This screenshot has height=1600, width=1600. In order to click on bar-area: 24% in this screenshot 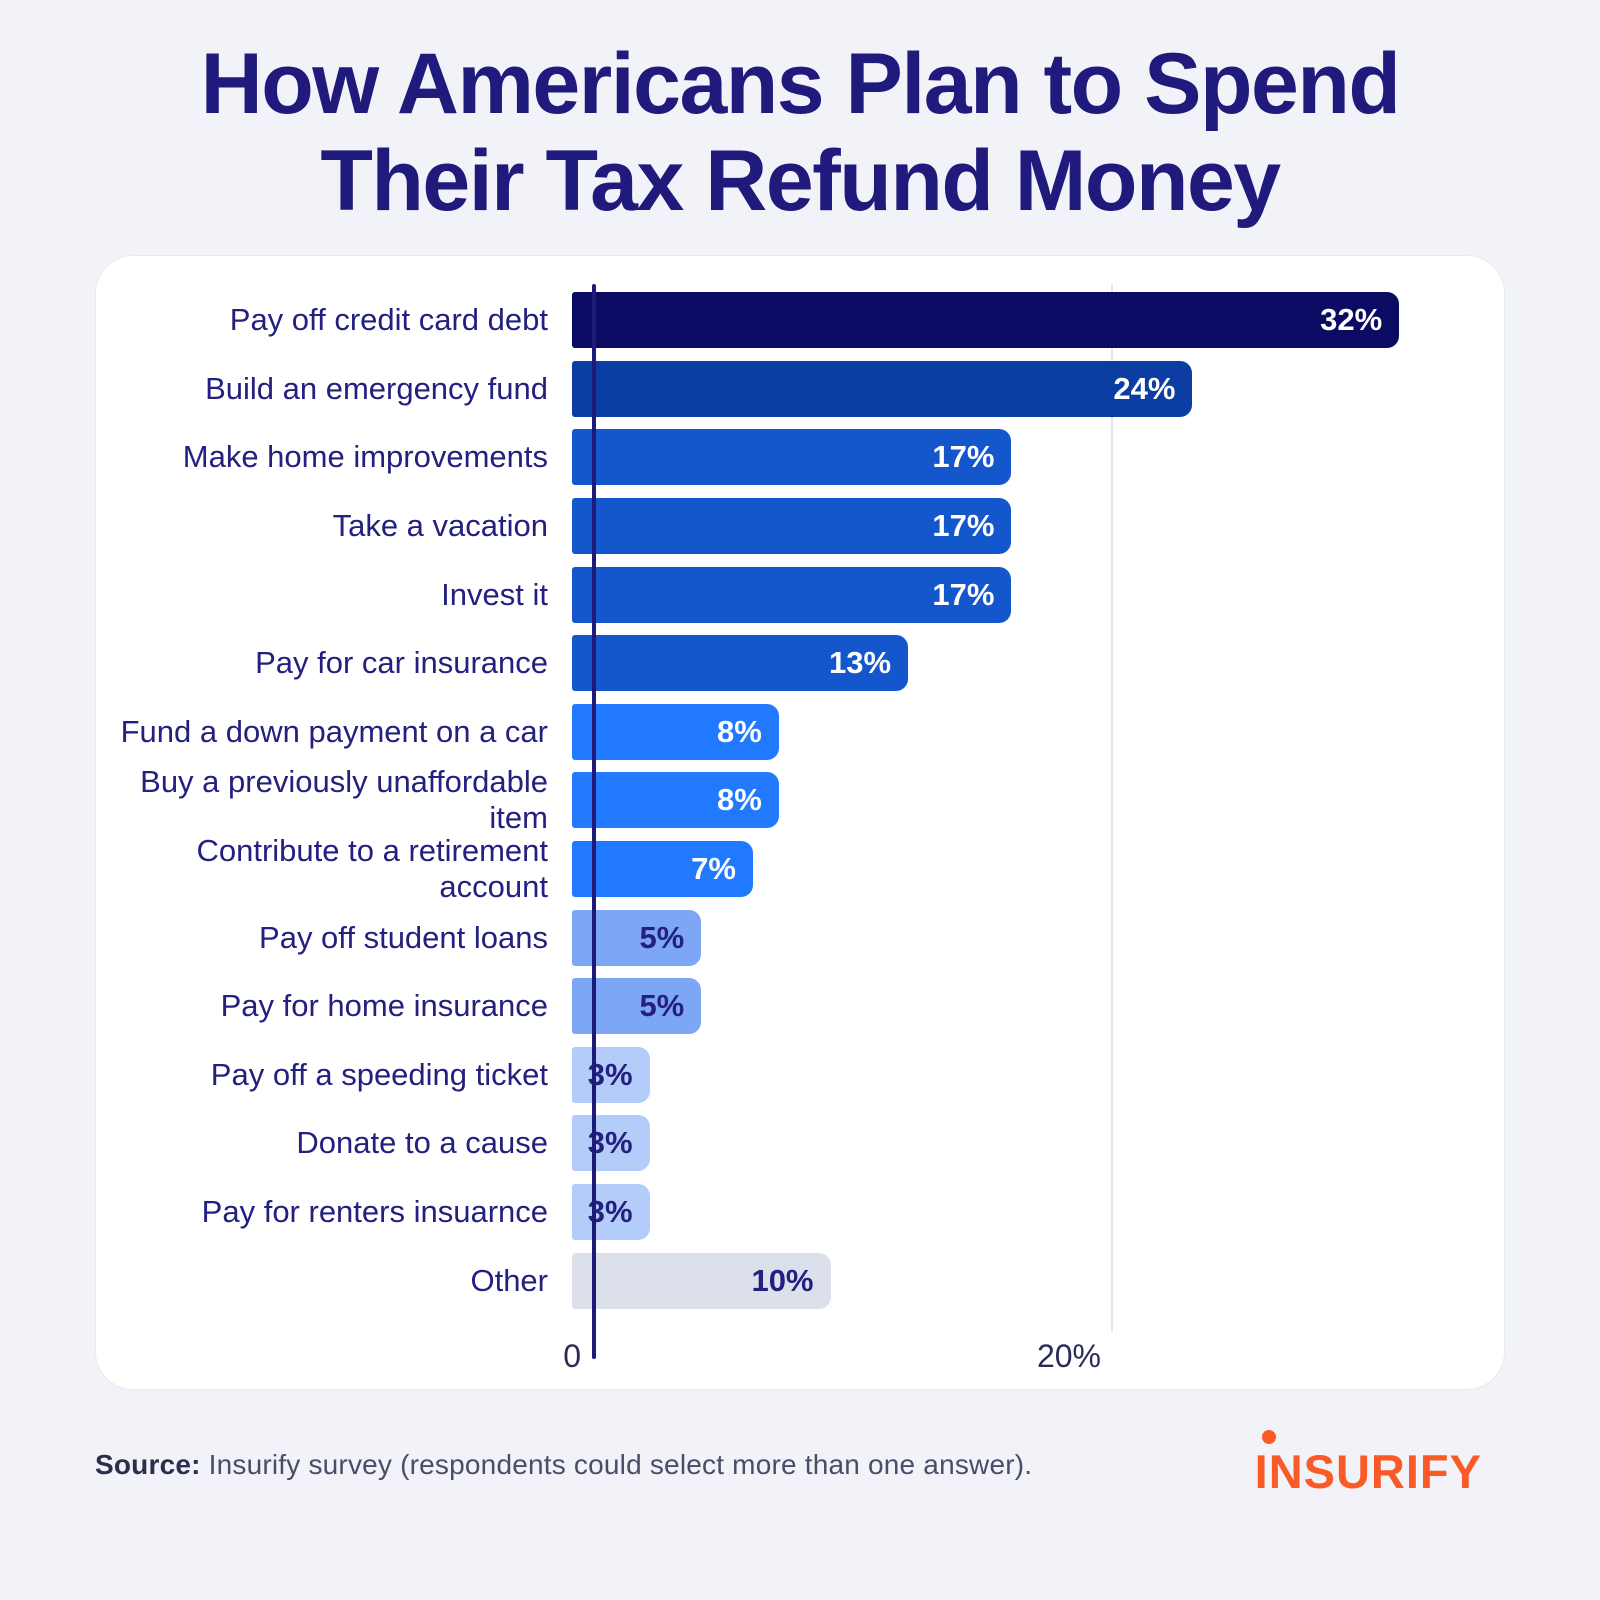, I will do `click(1035, 389)`.